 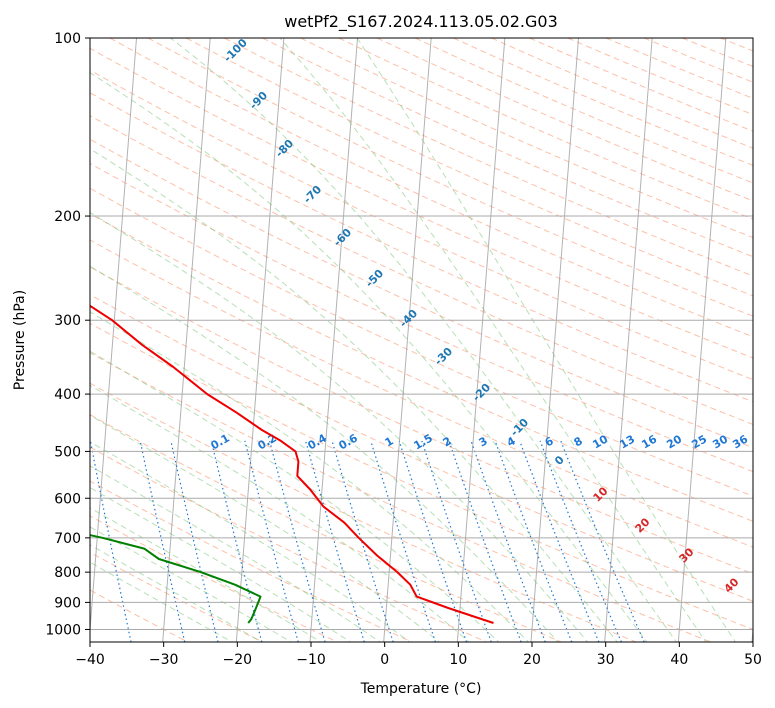 What do you see at coordinates (389, 441) in the screenshot?
I see `mixing-ratio-label: 1` at bounding box center [389, 441].